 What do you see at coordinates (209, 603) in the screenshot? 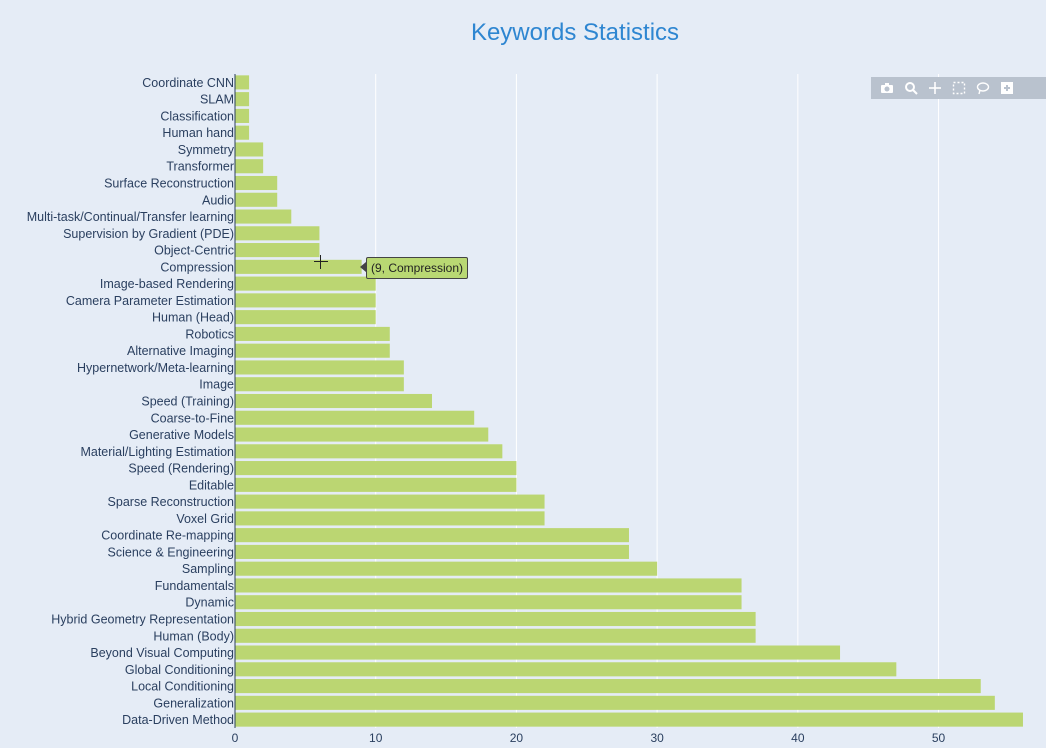
I see `y-tick-label: Dynamic` at bounding box center [209, 603].